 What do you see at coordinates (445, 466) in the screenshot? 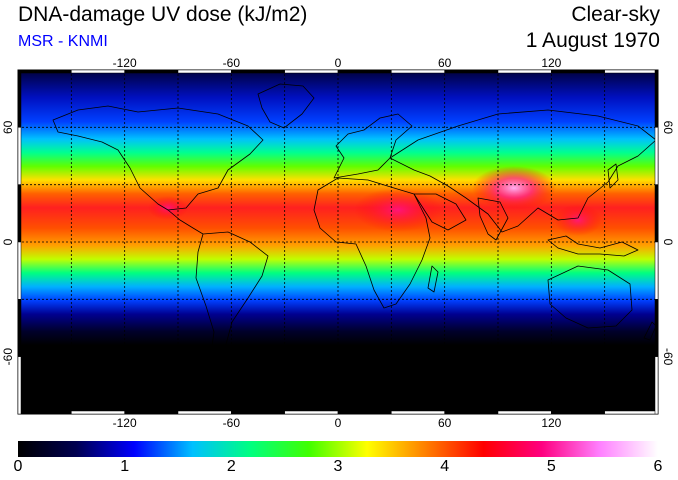
I see `colorbar-tick-label: 4` at bounding box center [445, 466].